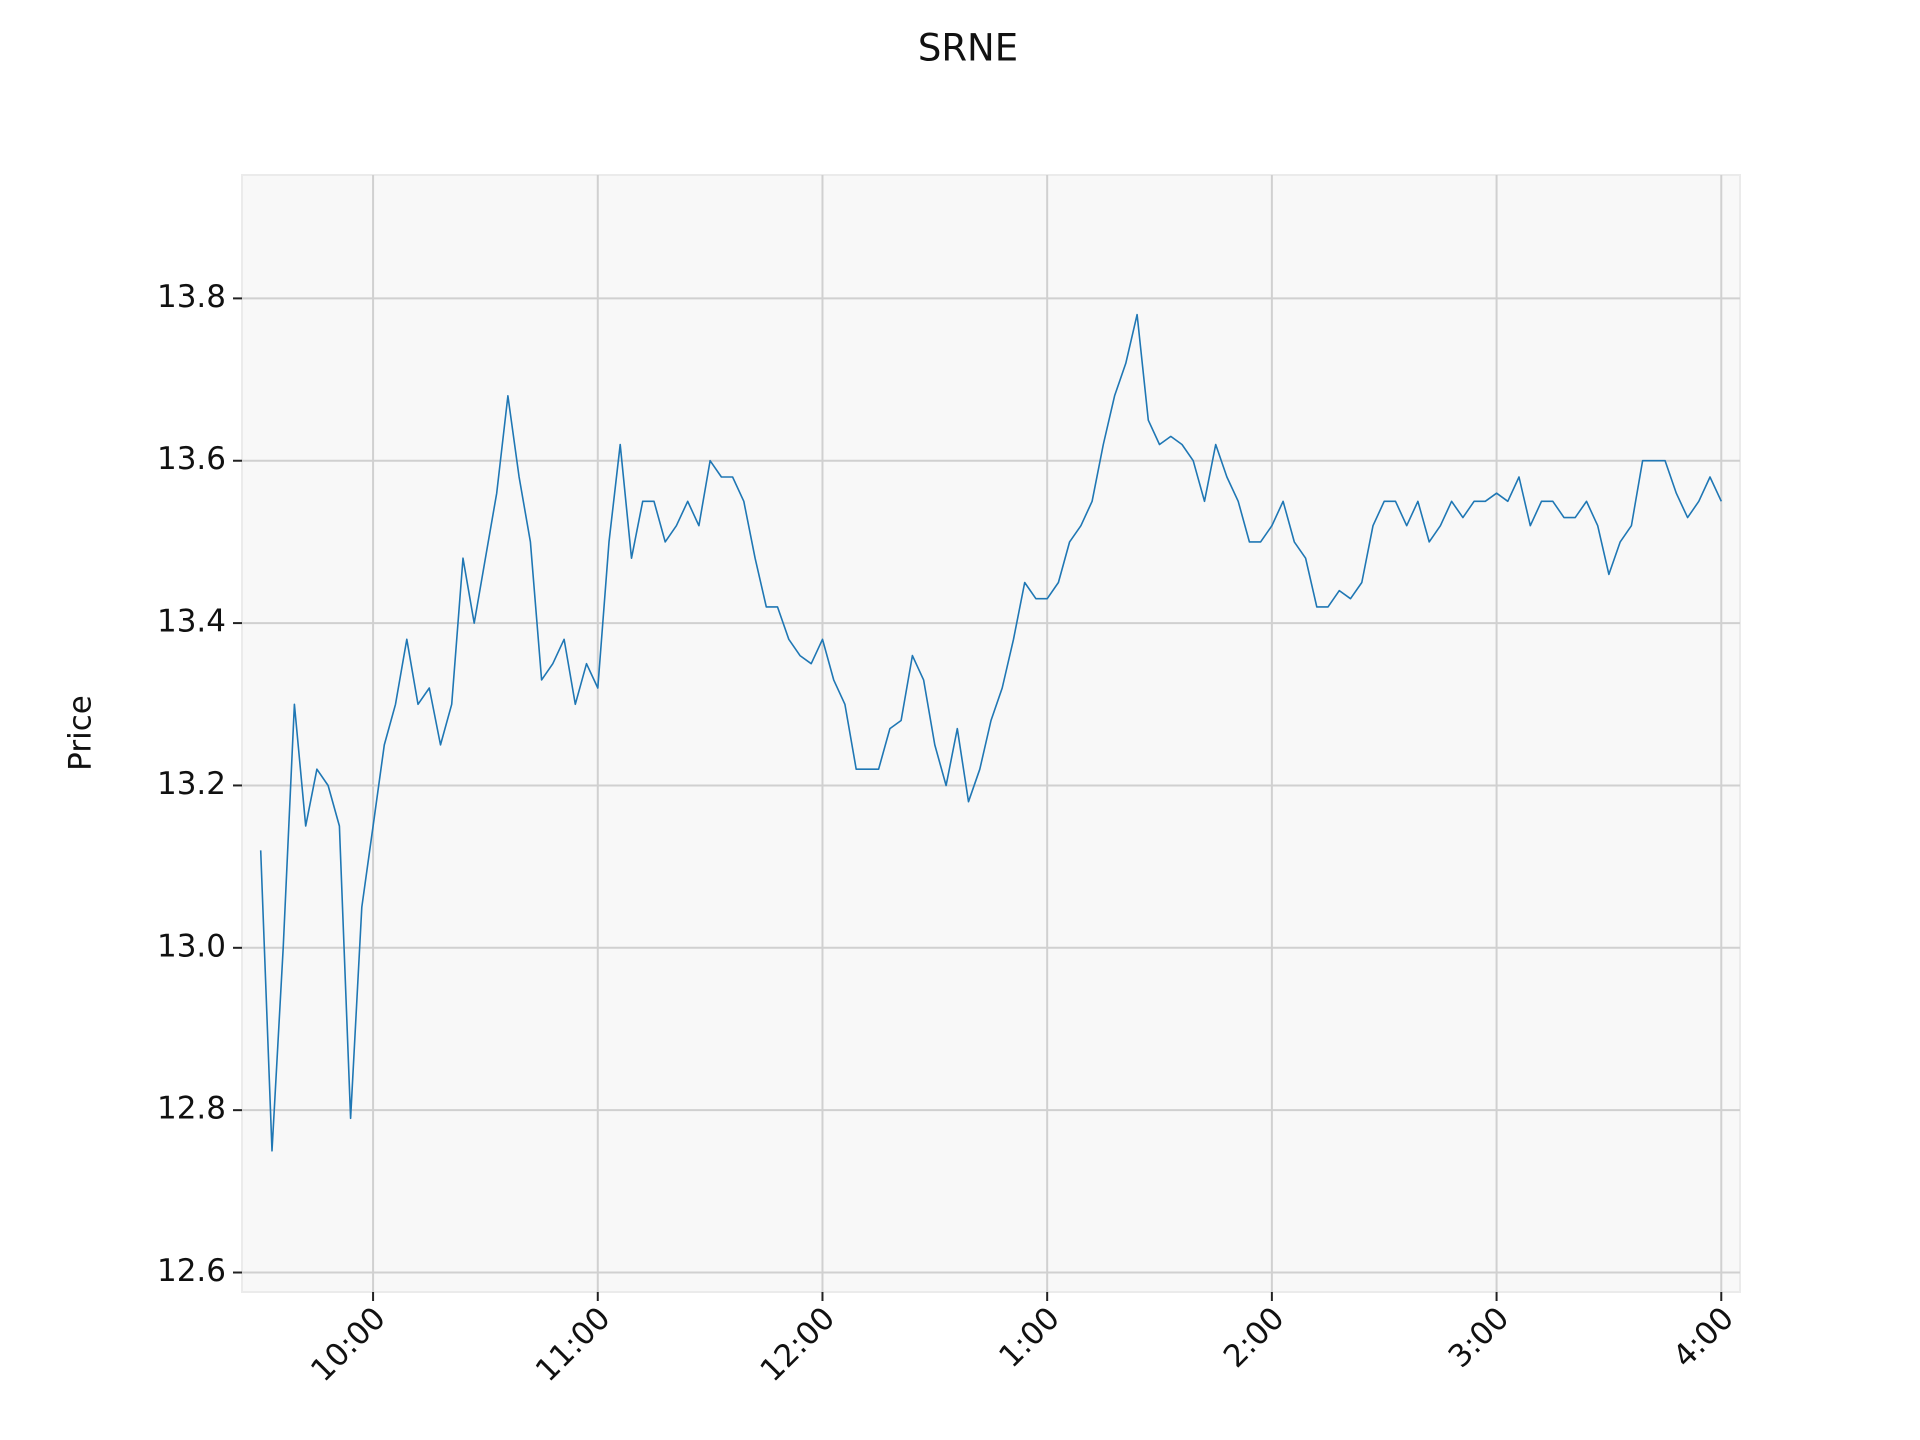  I want to click on y-tick-label: 12.6, so click(191, 1271).